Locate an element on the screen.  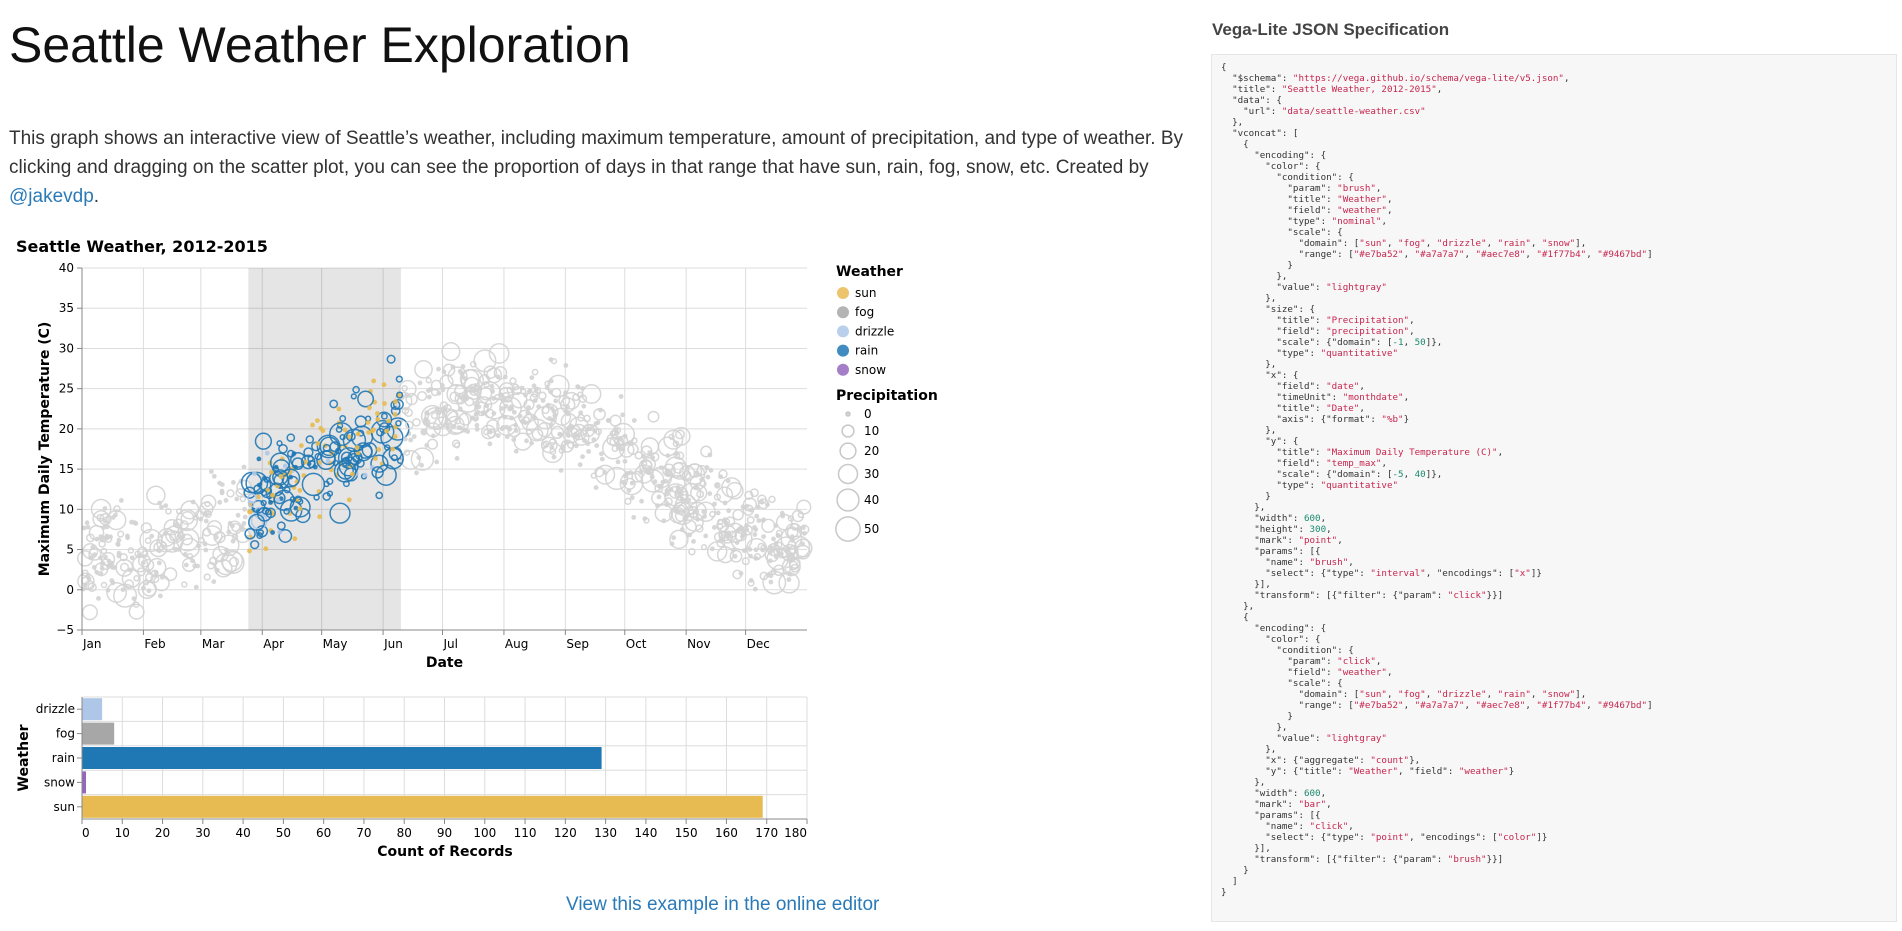
legend-label-fog: fog is located at coordinates (864, 312).